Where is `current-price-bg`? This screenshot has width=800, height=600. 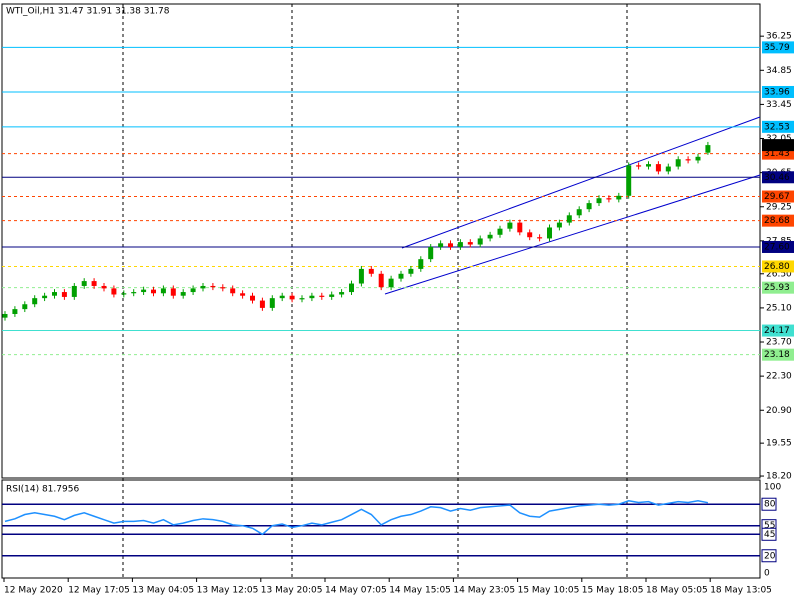 current-price-bg is located at coordinates (778, 145).